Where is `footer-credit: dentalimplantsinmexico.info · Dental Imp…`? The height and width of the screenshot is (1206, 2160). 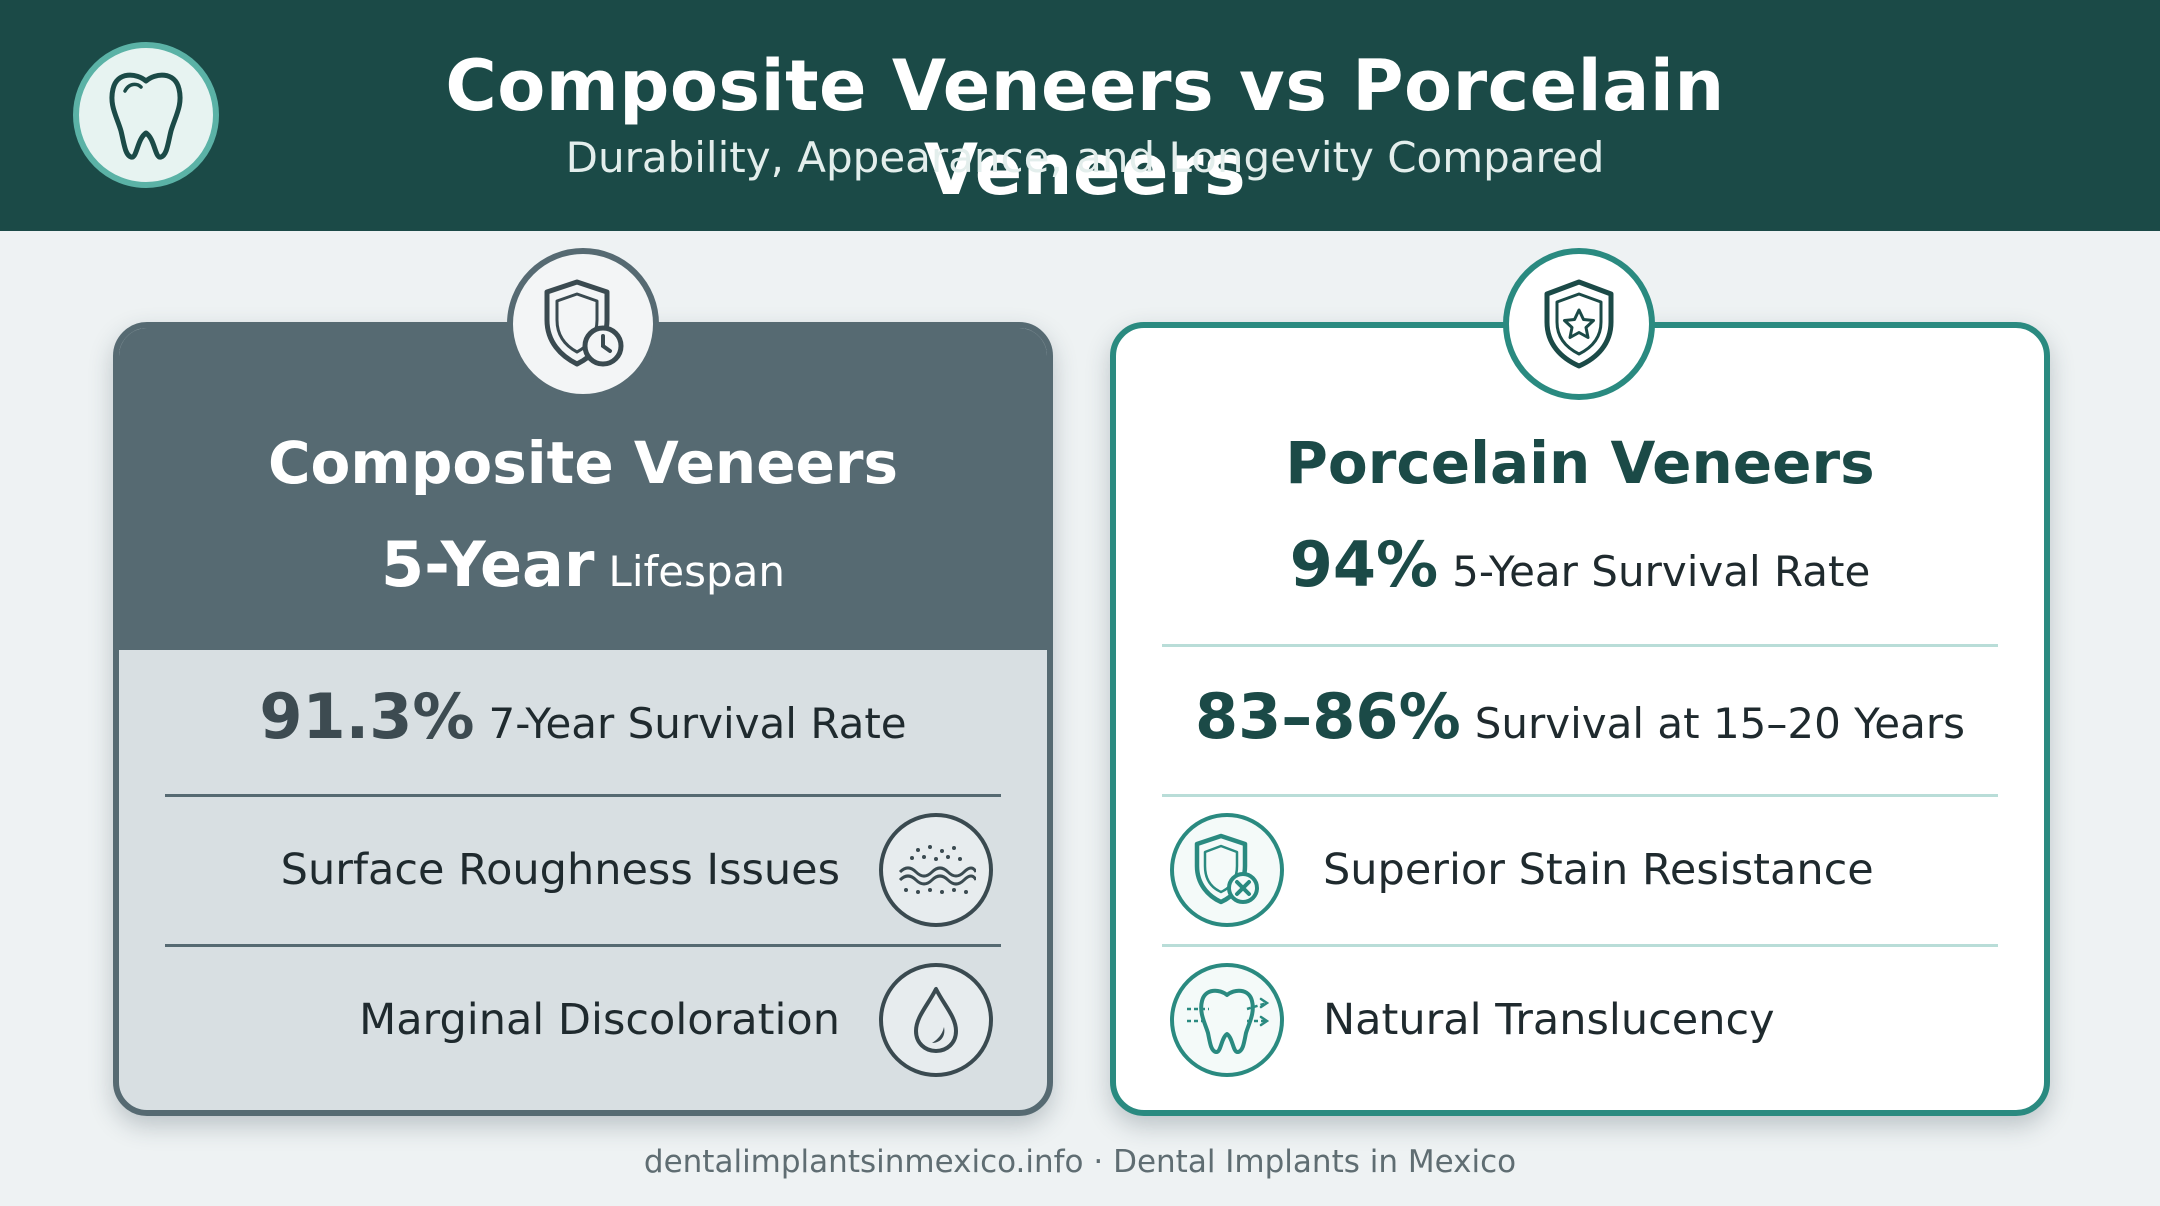
footer-credit: dentalimplantsinmexico.info · Dental Imp… is located at coordinates (1080, 1162).